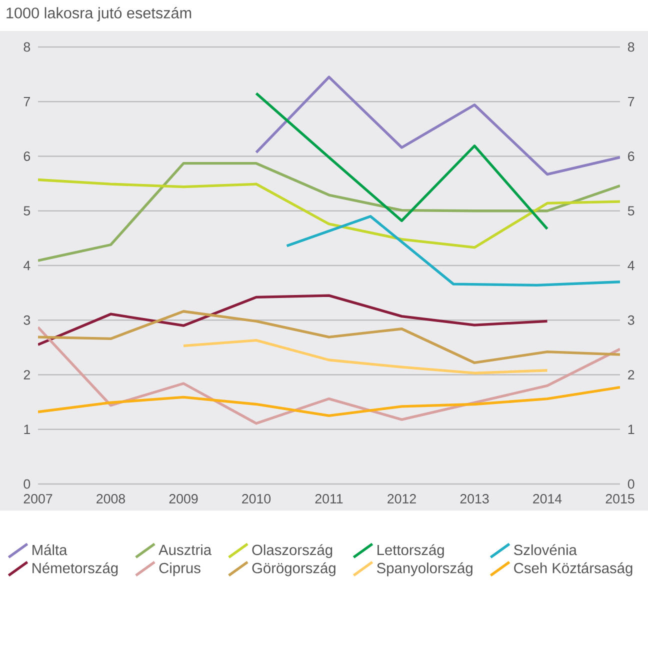 This screenshot has width=648, height=646. What do you see at coordinates (474, 499) in the screenshot?
I see `x-tick-label: 2013` at bounding box center [474, 499].